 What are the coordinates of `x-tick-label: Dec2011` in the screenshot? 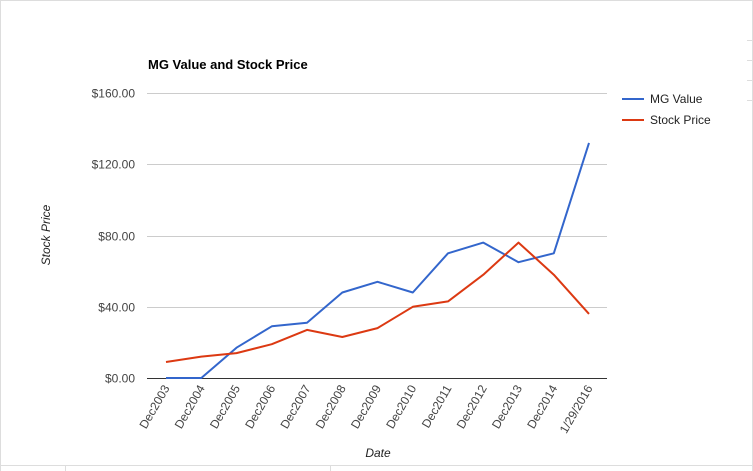 It's located at (437, 406).